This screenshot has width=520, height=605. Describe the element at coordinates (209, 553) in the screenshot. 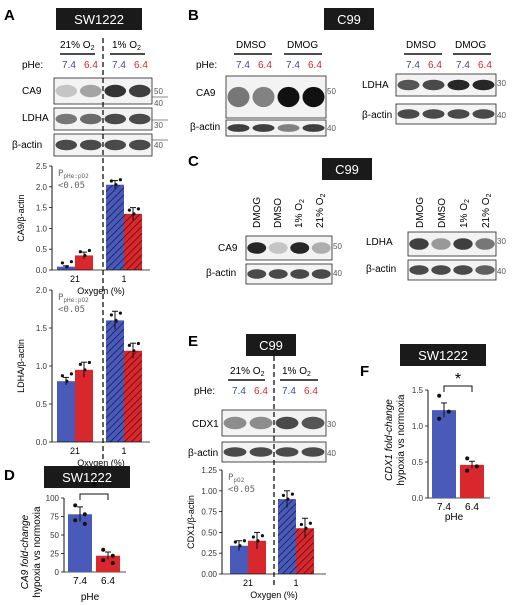

I see `y-tick-label: 0.25` at that location.